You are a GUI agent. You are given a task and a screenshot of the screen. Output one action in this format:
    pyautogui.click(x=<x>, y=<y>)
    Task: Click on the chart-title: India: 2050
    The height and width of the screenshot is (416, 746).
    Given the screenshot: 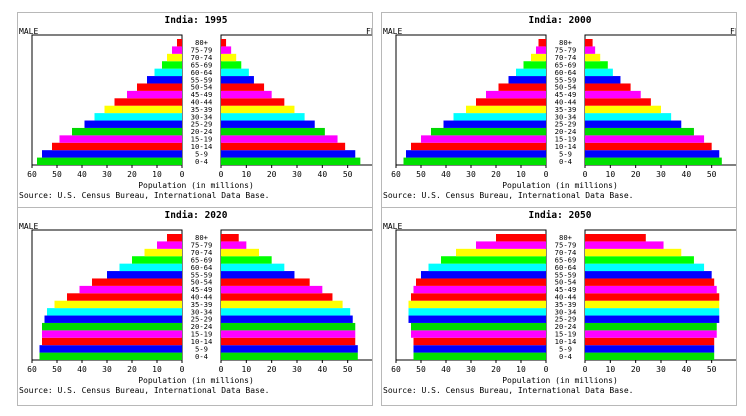 What is the action you would take?
    pyautogui.click(x=560, y=215)
    